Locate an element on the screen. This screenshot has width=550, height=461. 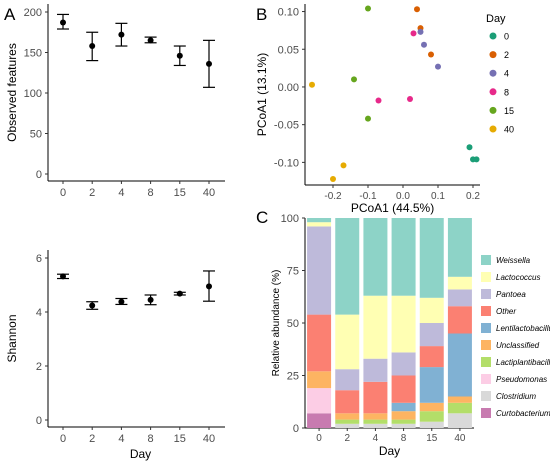
legend-swatch-unclassified is located at coordinates (486, 345).